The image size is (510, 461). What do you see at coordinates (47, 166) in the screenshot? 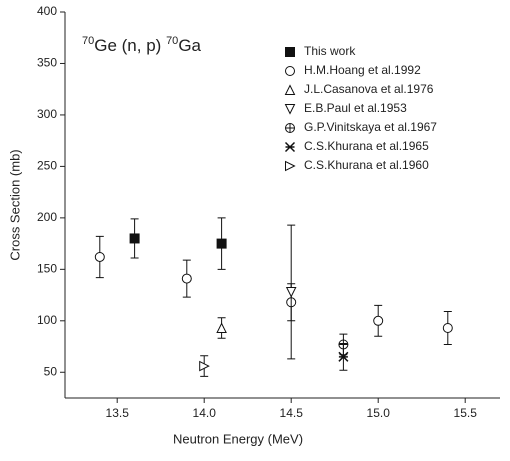
I see `y-tick-label: 250` at bounding box center [47, 166].